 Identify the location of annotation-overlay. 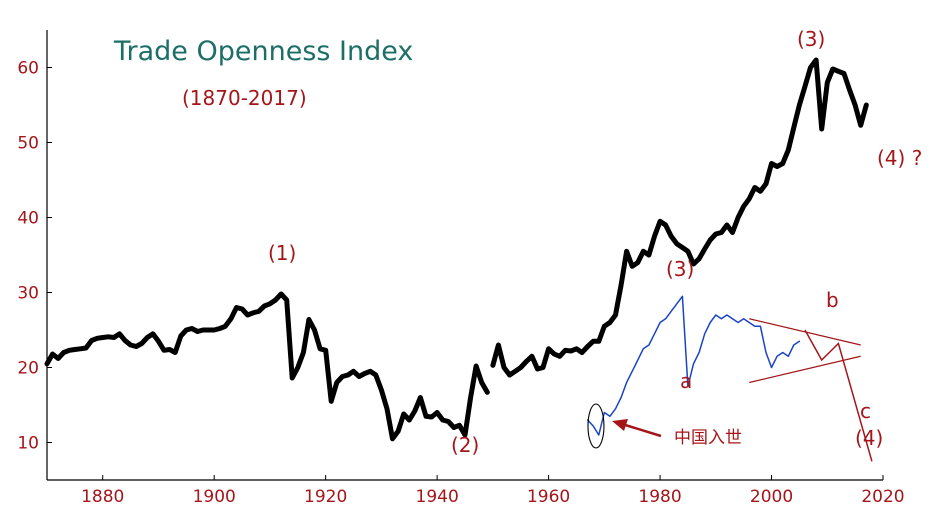
(730, 390).